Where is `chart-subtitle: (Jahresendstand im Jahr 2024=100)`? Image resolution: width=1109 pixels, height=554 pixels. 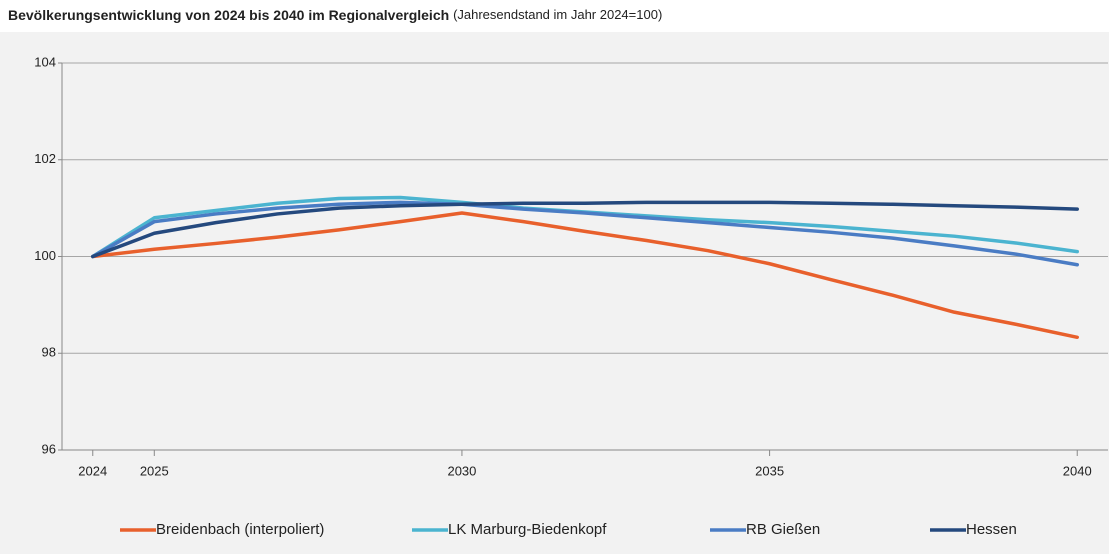
chart-subtitle: (Jahresendstand im Jahr 2024=100) is located at coordinates (557, 14).